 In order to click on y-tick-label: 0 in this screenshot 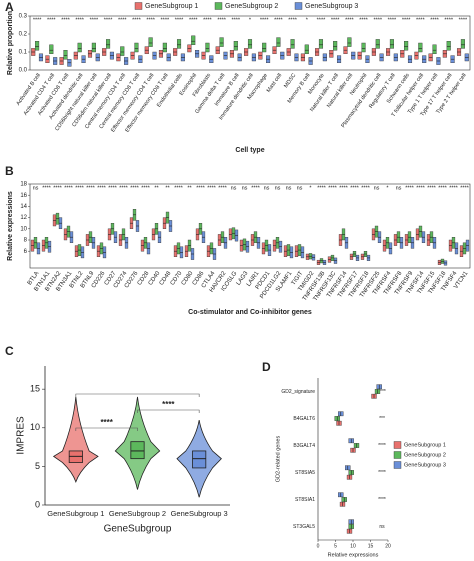, I will do `click(37, 504)`.